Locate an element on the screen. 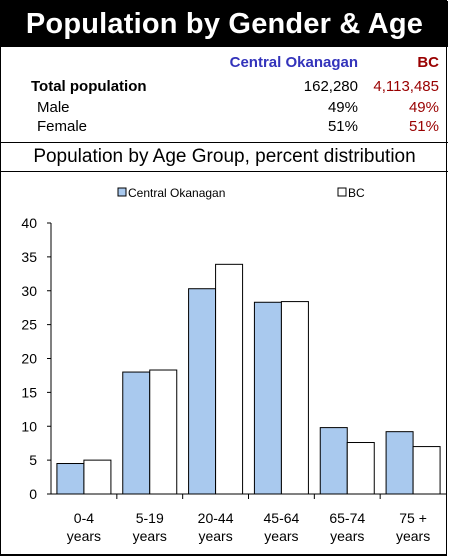 This screenshot has width=449, height=559. x-tick-label: 20-44 is located at coordinates (216, 518).